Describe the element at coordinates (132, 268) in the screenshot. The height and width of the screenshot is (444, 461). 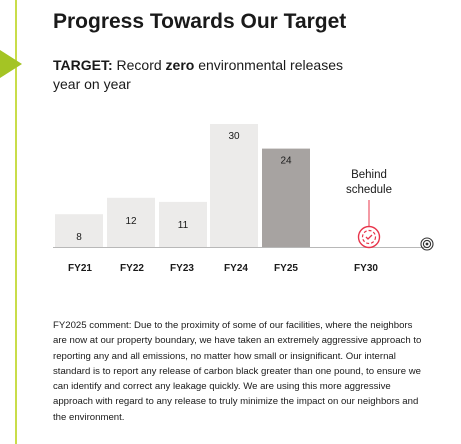
I see `tick-label-fy22: FY22` at that location.